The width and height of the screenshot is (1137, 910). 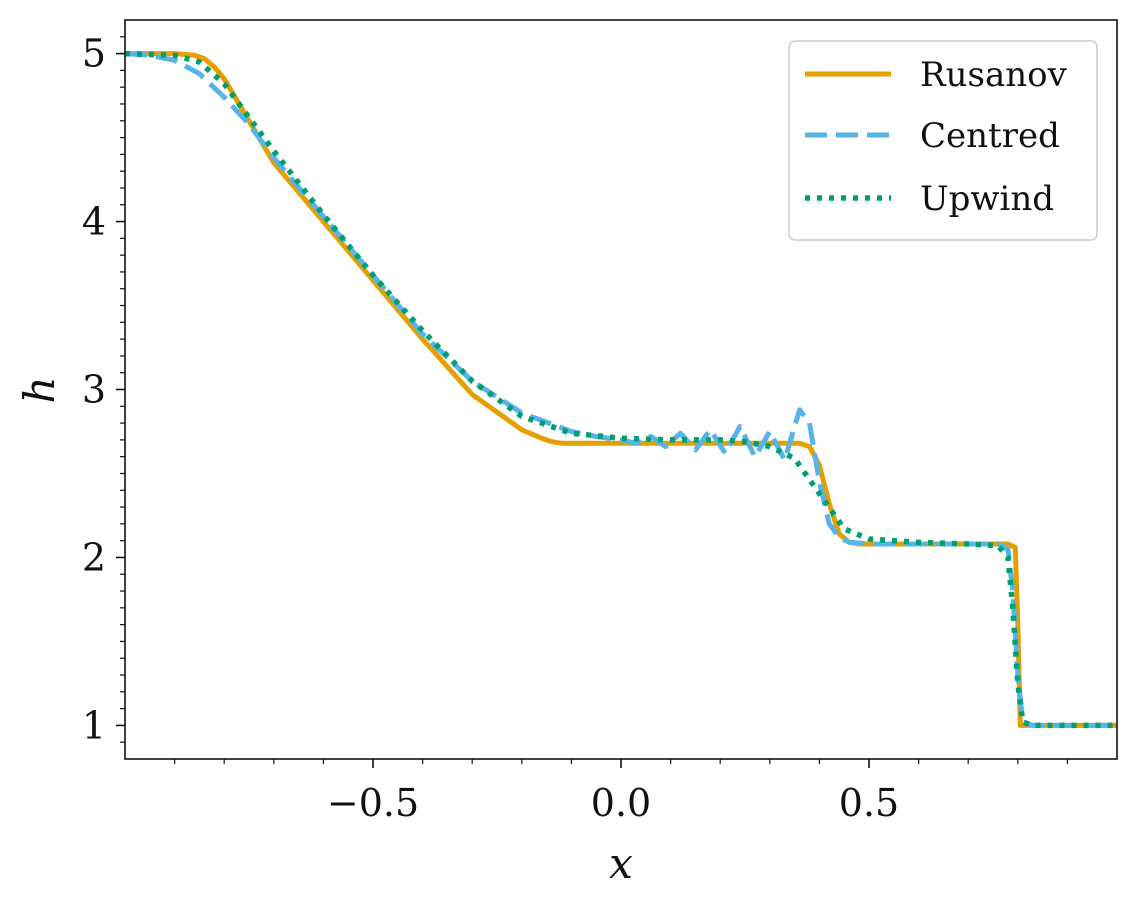 I want to click on y-tick-label: 4, so click(x=94, y=222).